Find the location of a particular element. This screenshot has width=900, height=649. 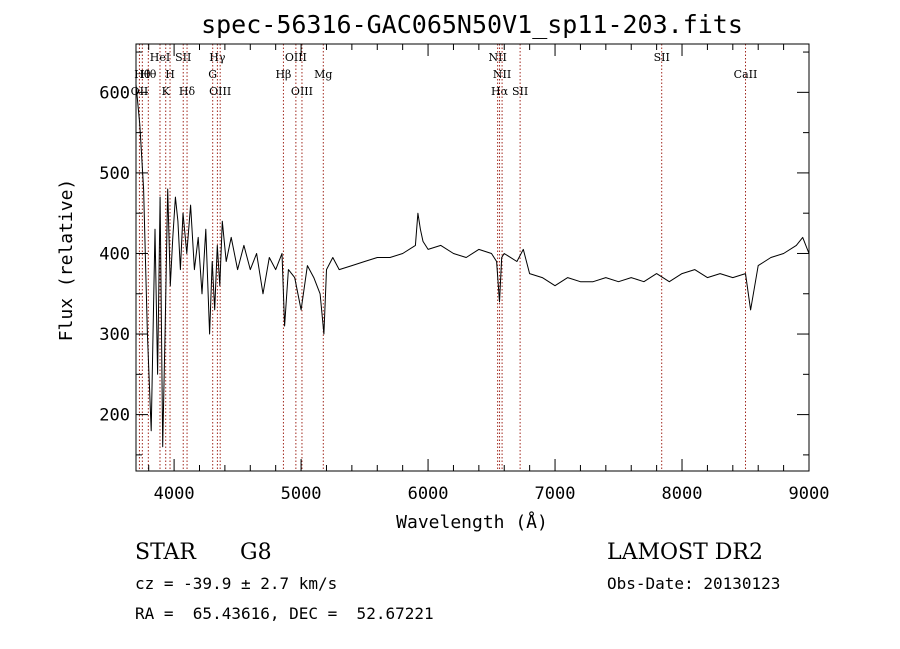

x-tick-label: 4000 is located at coordinates (174, 494).